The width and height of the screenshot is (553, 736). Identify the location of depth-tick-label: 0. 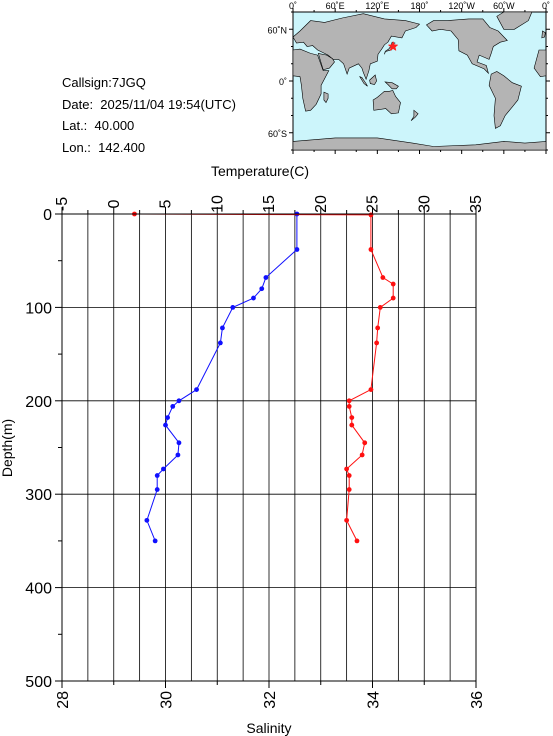
(47, 215).